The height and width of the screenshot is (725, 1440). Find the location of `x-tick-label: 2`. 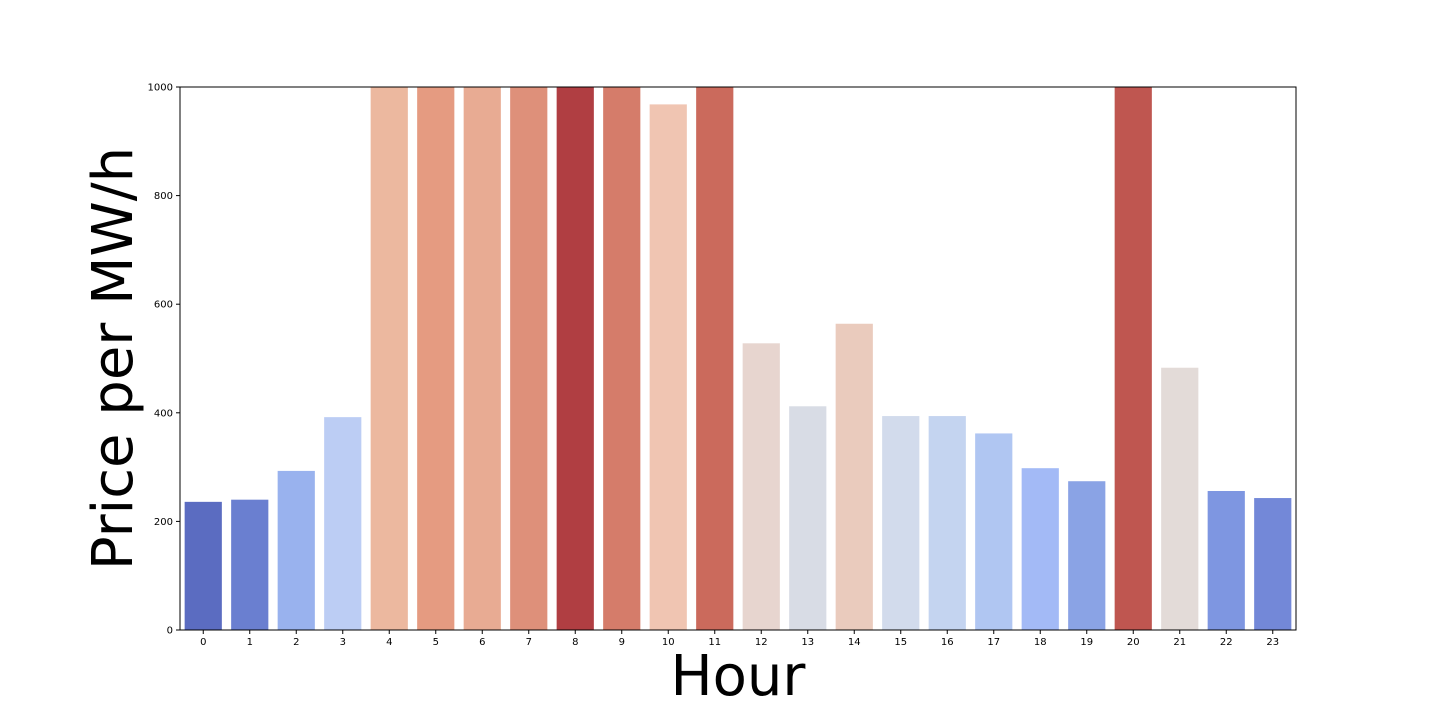

x-tick-label: 2 is located at coordinates (296, 642).